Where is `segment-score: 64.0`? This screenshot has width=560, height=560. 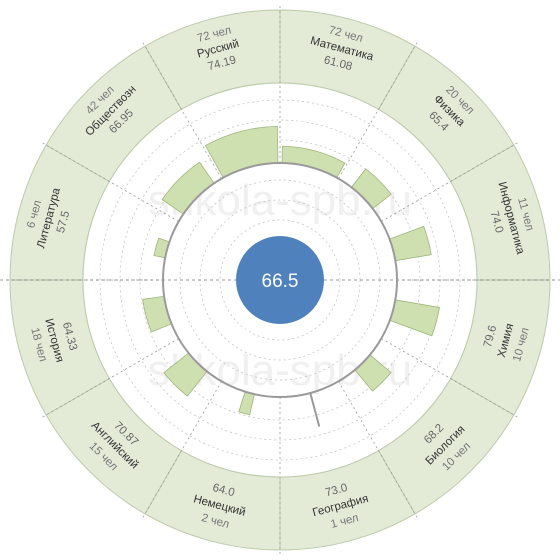 segment-score: 64.0 is located at coordinates (223, 490).